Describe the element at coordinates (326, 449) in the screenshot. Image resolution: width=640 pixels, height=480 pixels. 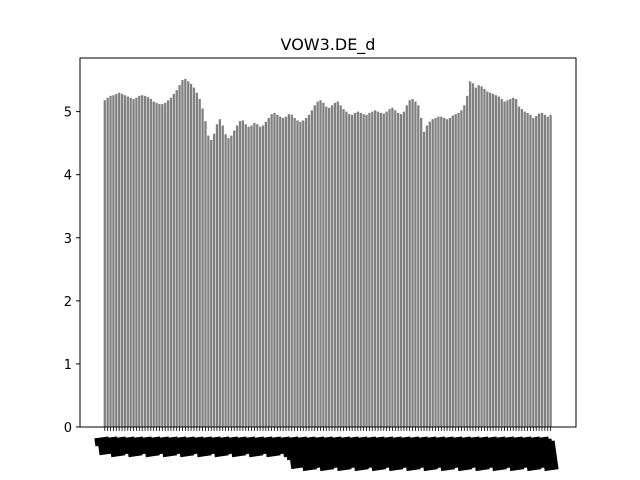
I see `x-axis-ticks` at that location.